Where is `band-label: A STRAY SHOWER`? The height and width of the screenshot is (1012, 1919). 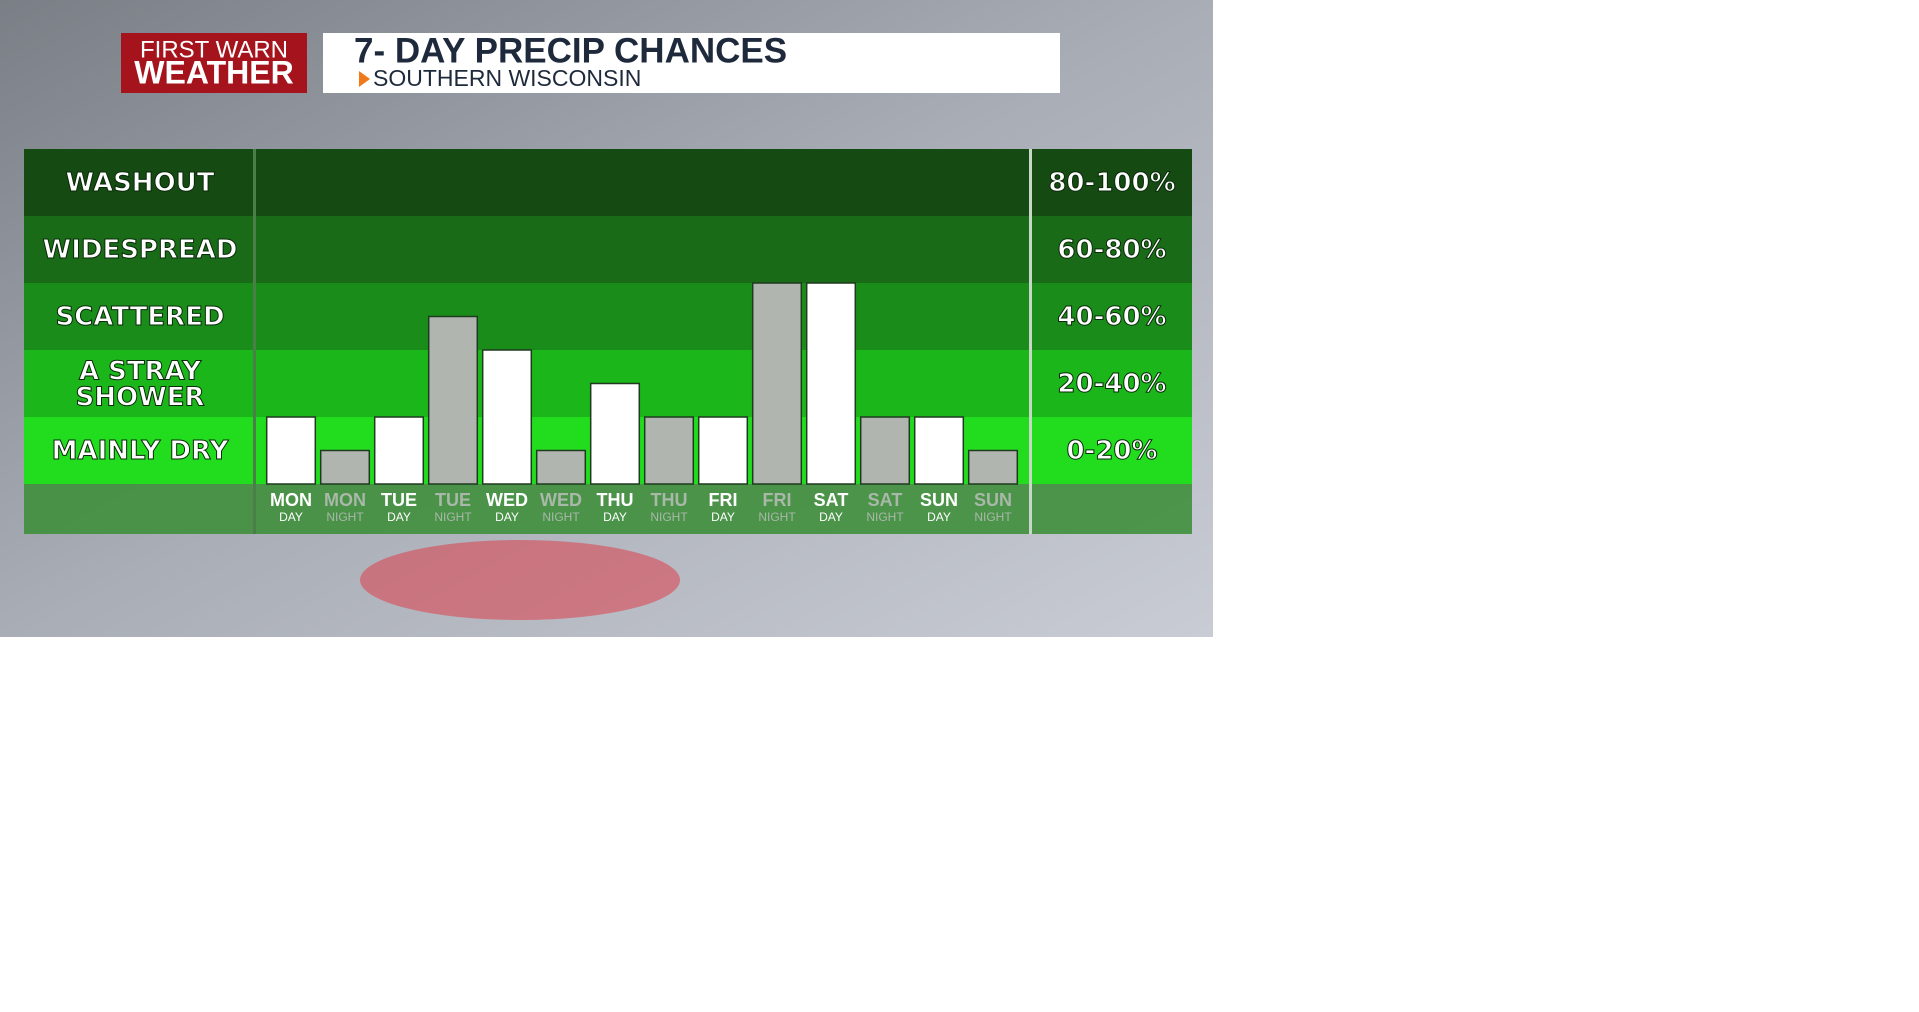 band-label: A STRAY SHOWER is located at coordinates (139, 384).